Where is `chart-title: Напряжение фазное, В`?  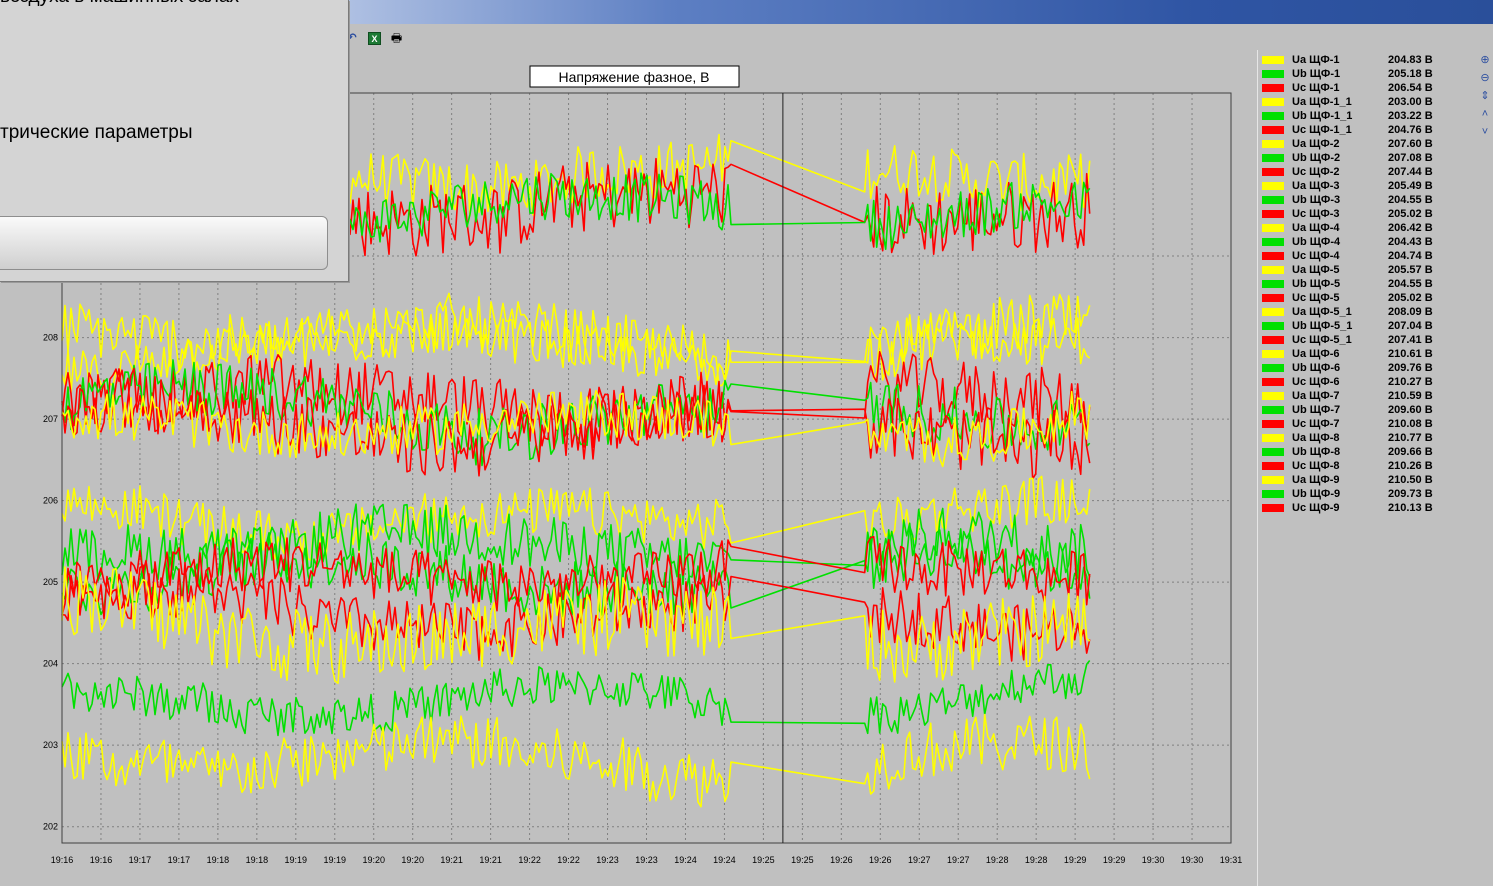
chart-title: Напряжение фазное, В is located at coordinates (633, 77).